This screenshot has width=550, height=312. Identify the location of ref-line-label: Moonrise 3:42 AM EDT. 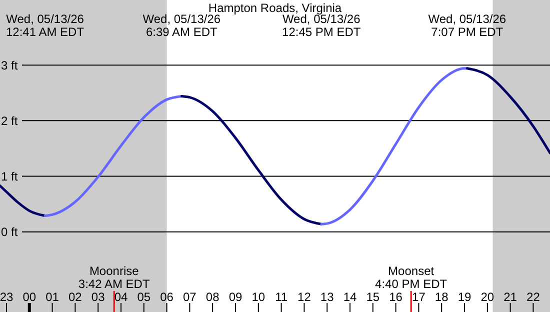
(114, 277).